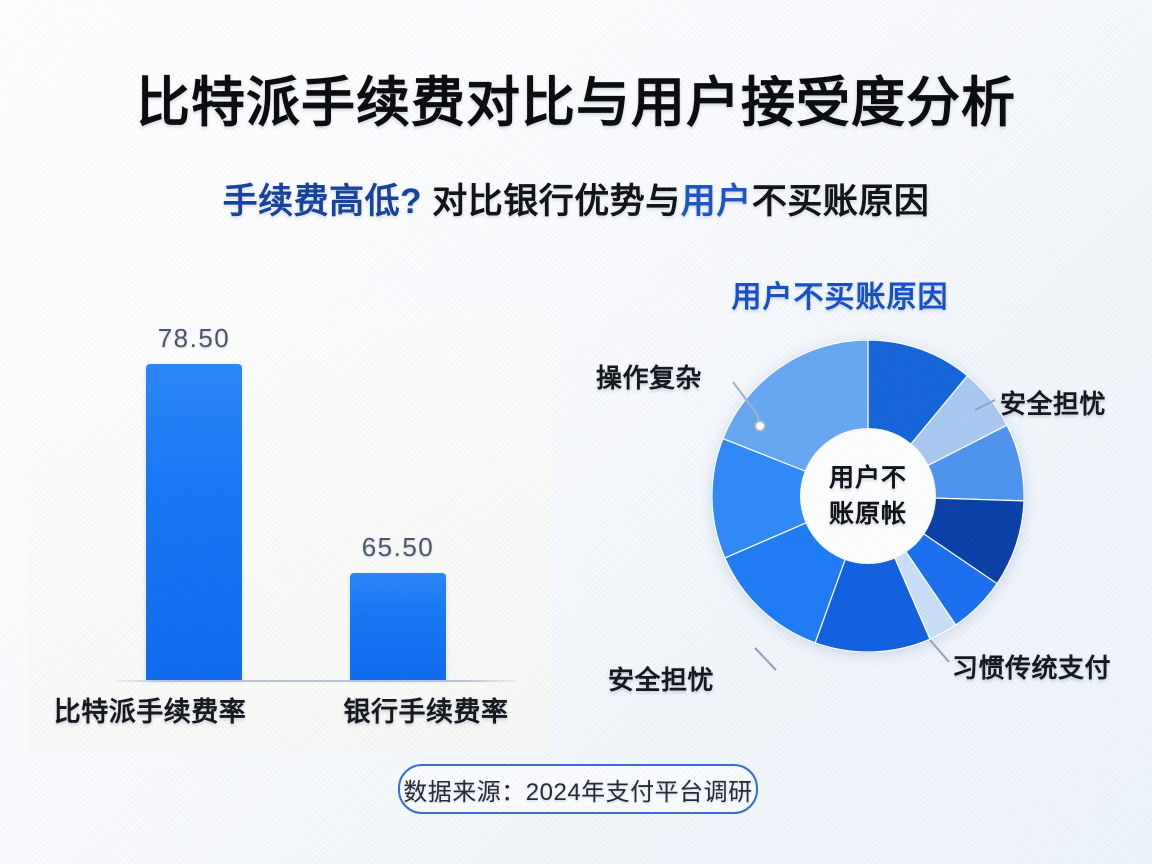  I want to click on bar-category-label: 比特派手续费率, so click(150, 712).